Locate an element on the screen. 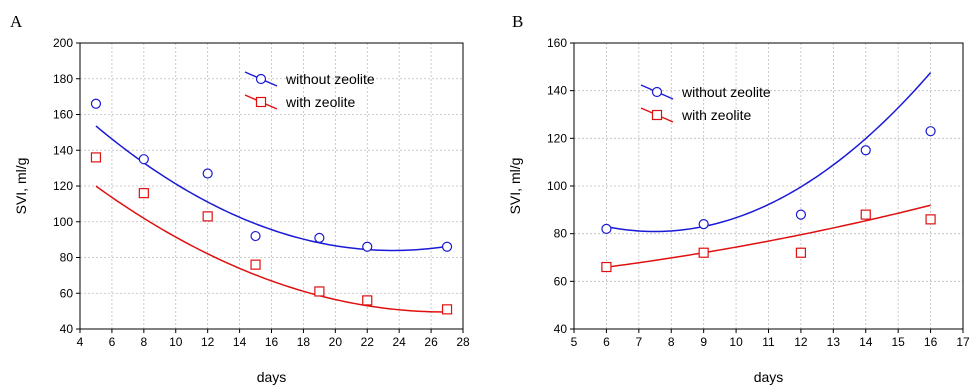  panel-label: A is located at coordinates (16, 21).